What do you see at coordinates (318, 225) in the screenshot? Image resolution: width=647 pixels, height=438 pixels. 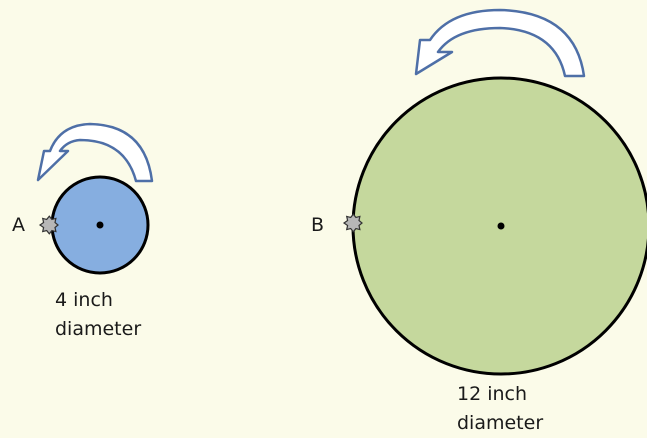 I see `point-b-label: B` at bounding box center [318, 225].